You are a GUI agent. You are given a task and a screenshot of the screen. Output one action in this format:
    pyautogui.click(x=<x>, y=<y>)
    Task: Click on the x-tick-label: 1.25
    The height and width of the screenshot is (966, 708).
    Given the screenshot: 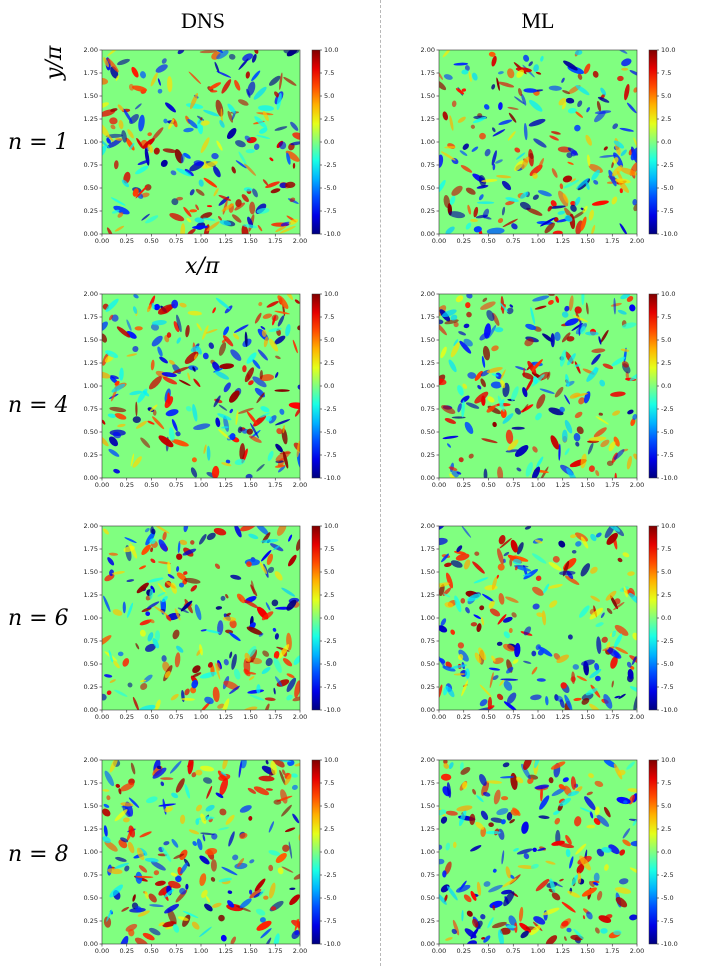 What is the action you would take?
    pyautogui.click(x=563, y=485)
    